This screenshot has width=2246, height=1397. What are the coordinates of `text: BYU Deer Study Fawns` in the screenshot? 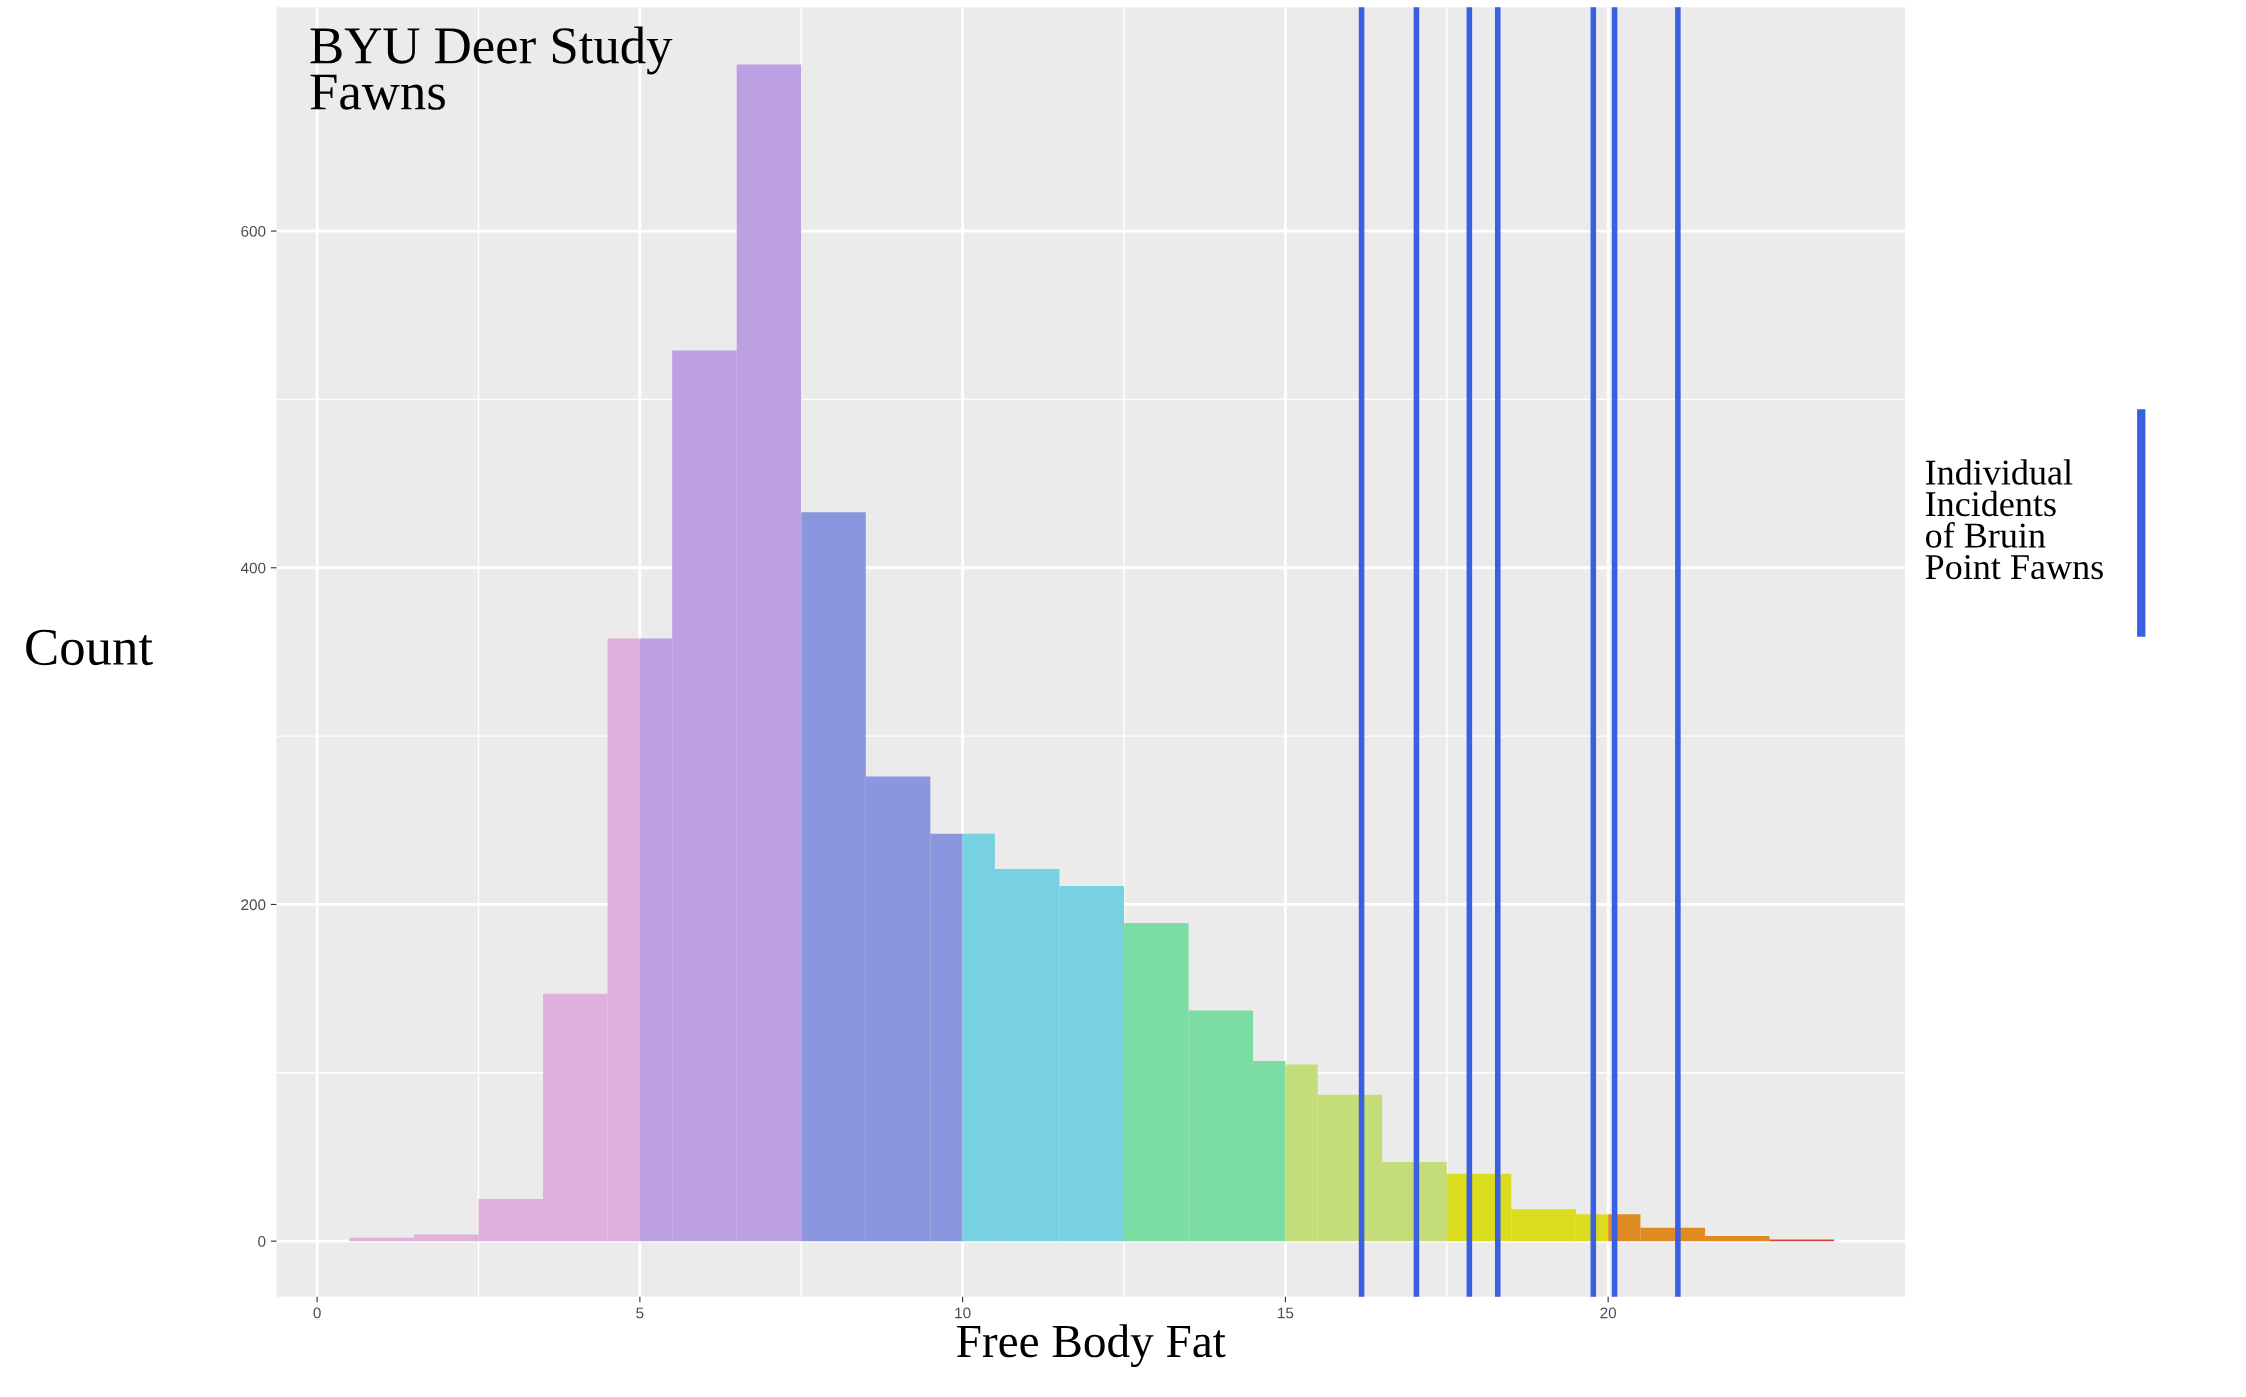 It's located at (491, 68).